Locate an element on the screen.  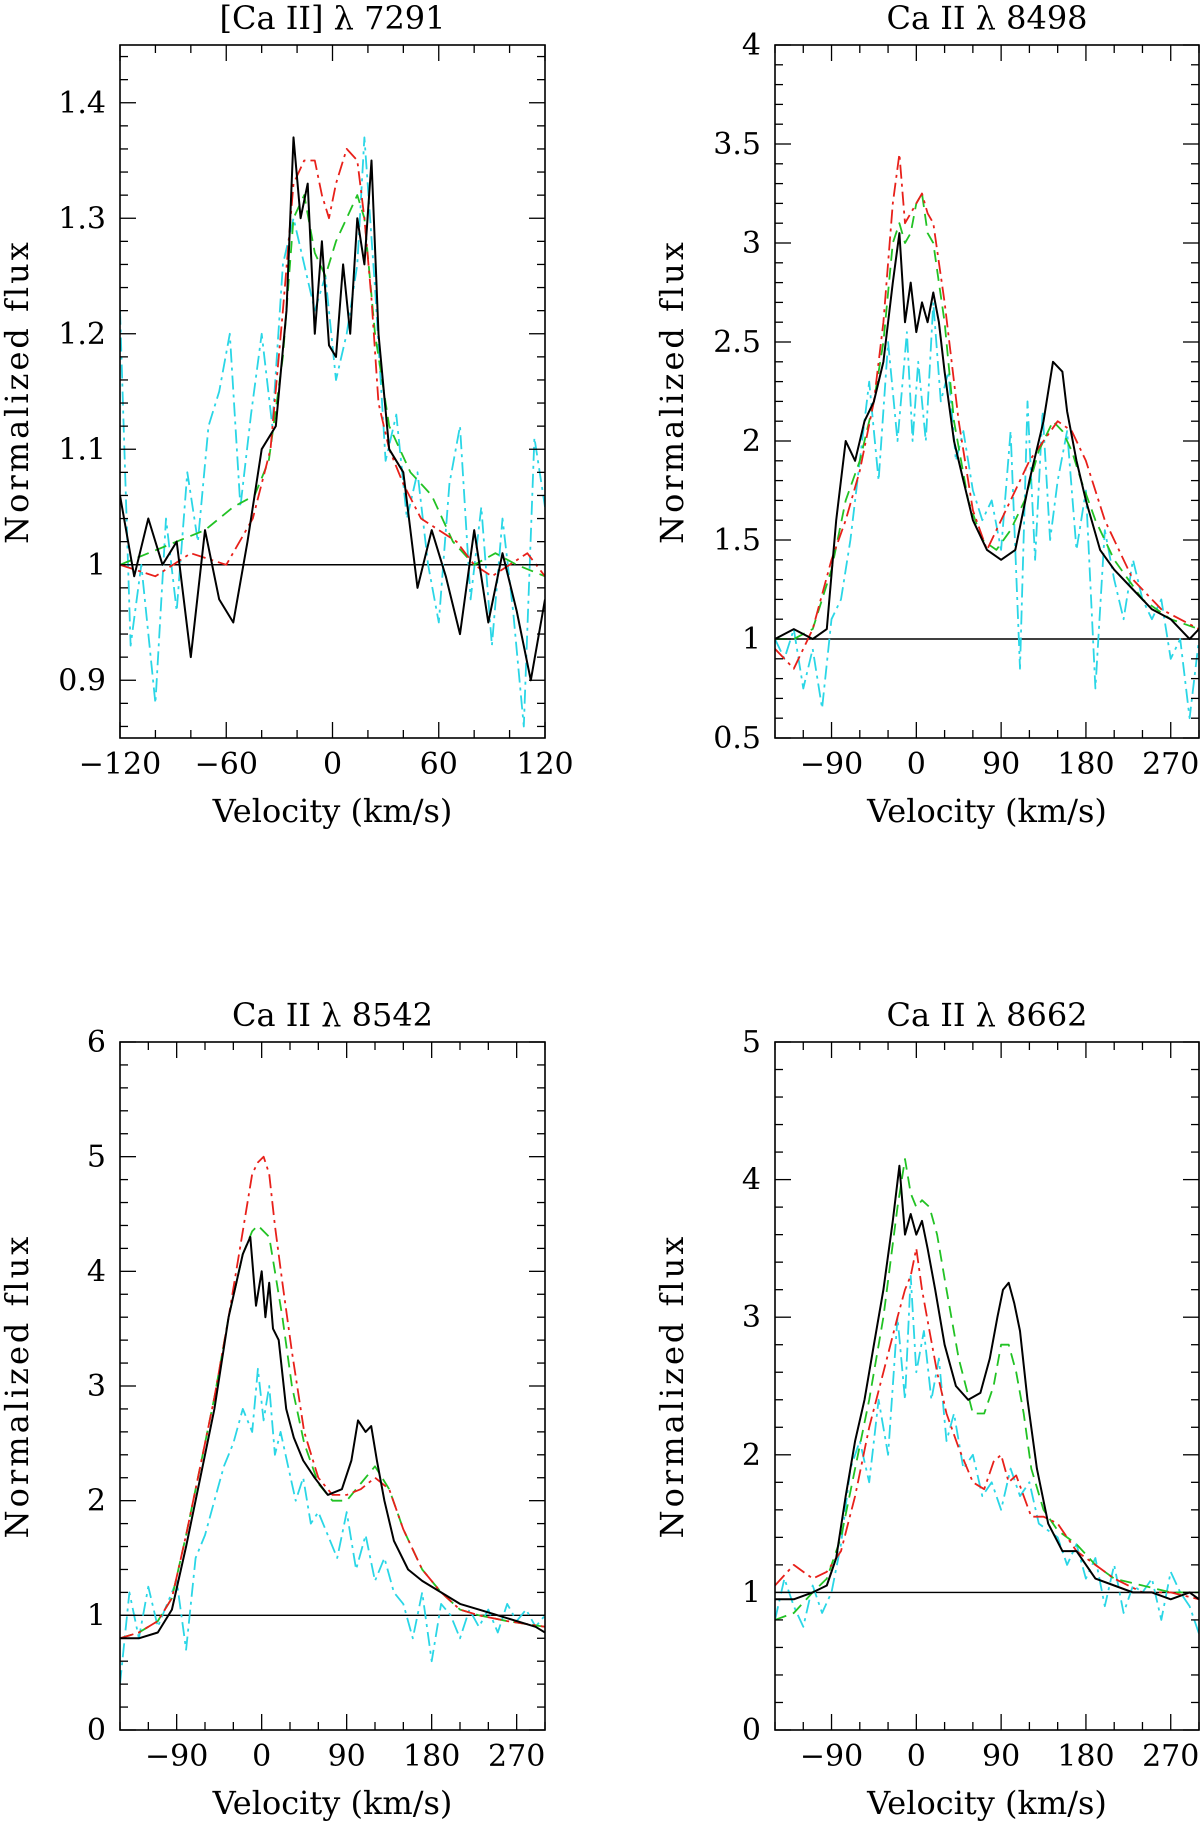
y-tick-label: 1.5 is located at coordinates (737, 540).